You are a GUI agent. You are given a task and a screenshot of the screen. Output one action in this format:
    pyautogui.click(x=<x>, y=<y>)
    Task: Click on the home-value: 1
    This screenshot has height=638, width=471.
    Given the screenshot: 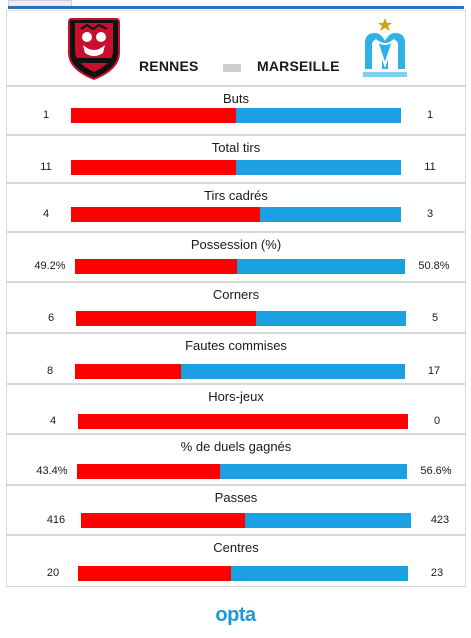 What is the action you would take?
    pyautogui.click(x=46, y=115)
    